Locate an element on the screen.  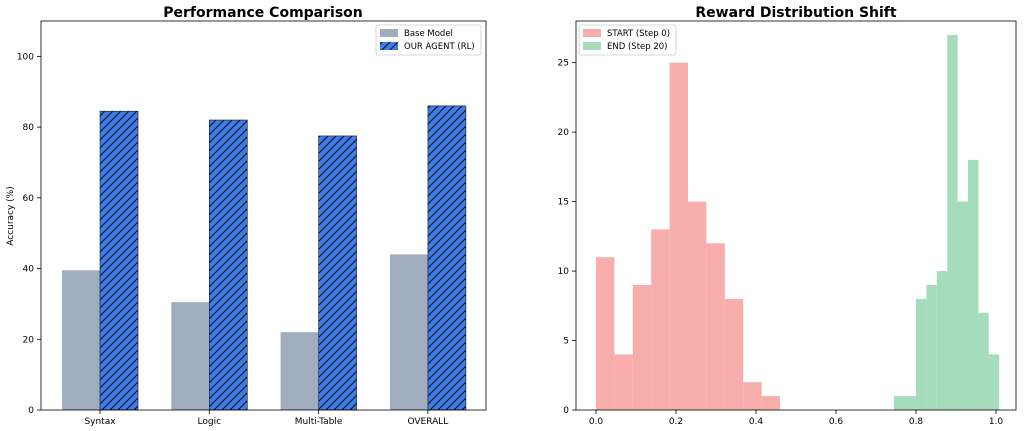
legend-label-end: END (Step 20) is located at coordinates (637, 47).